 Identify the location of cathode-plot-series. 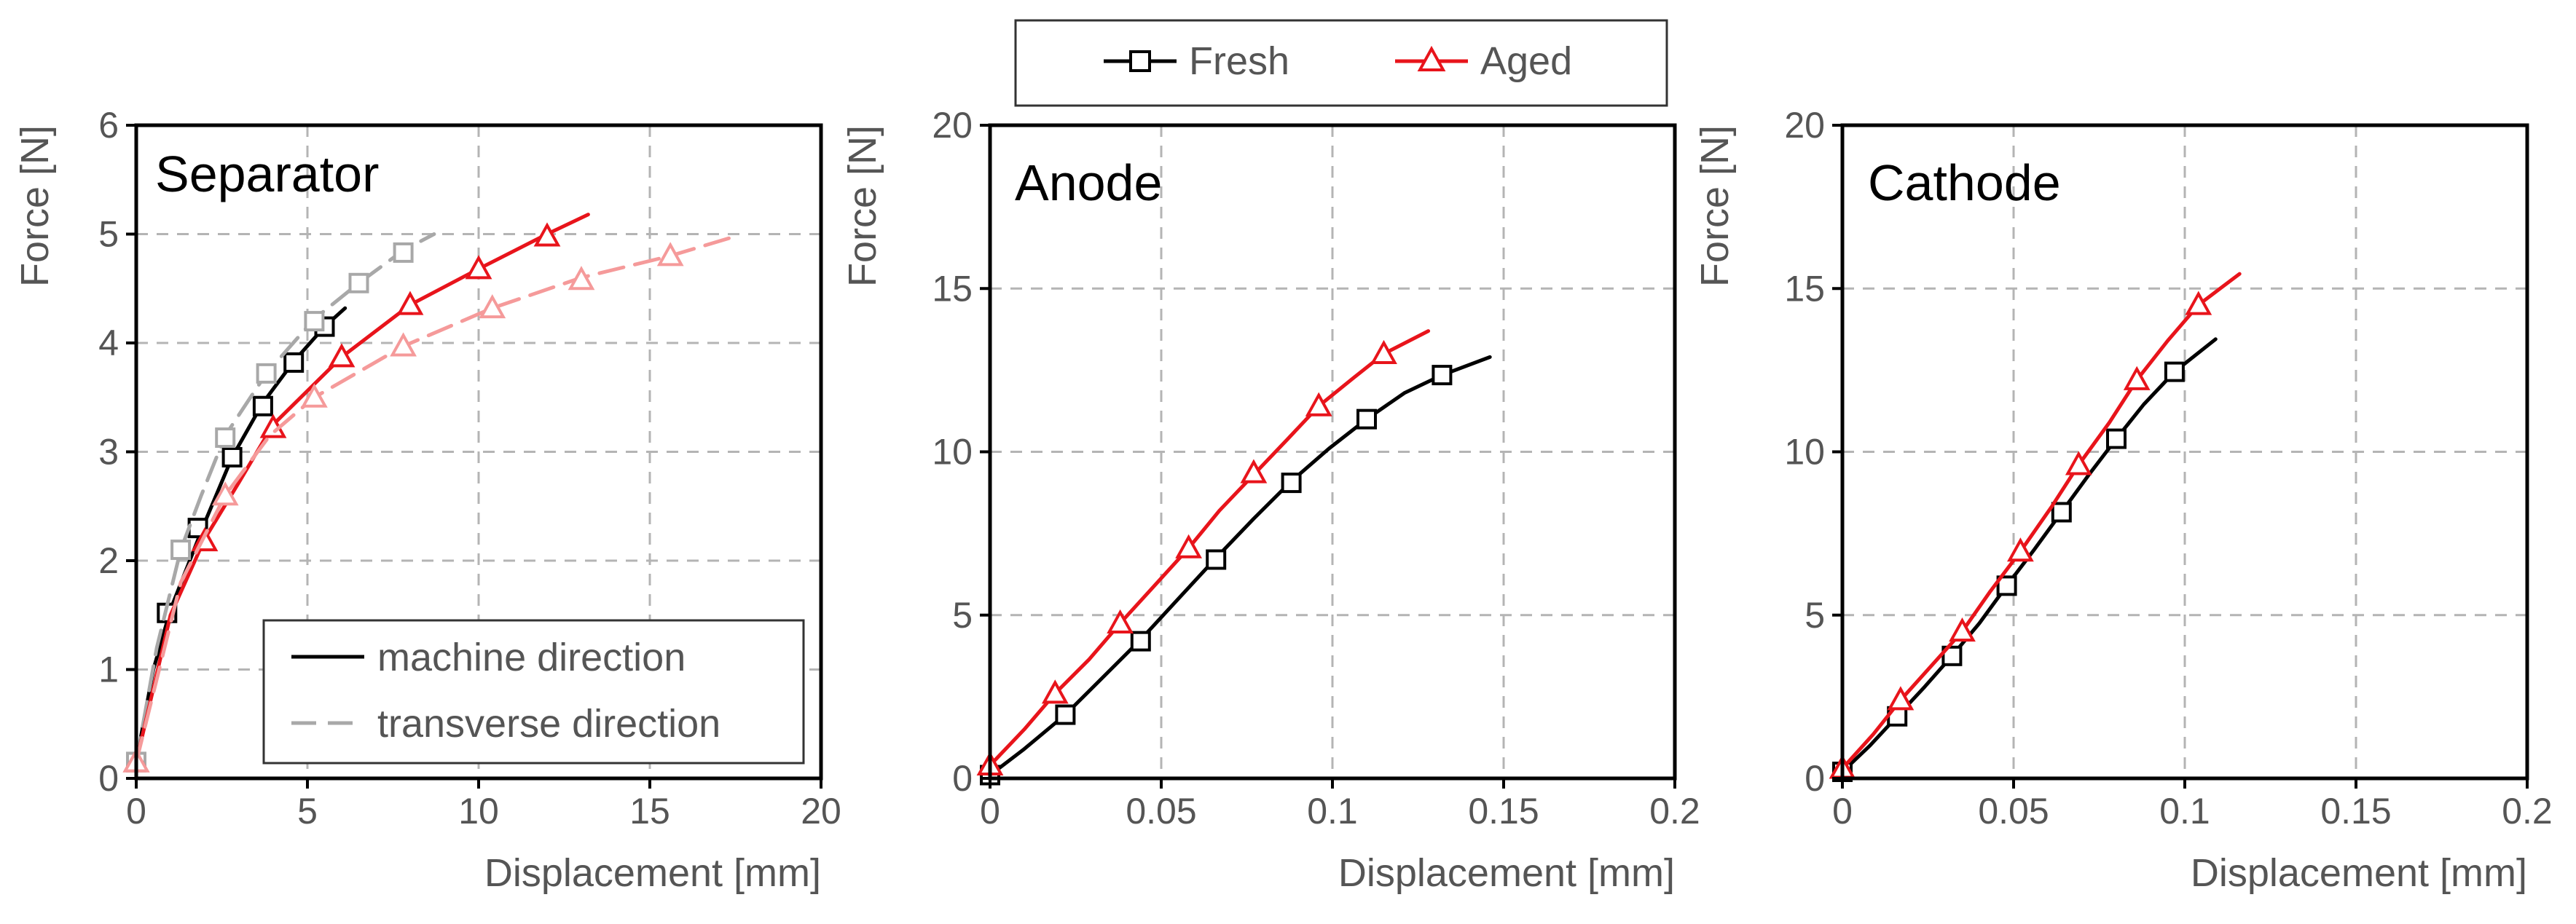
(2035, 527).